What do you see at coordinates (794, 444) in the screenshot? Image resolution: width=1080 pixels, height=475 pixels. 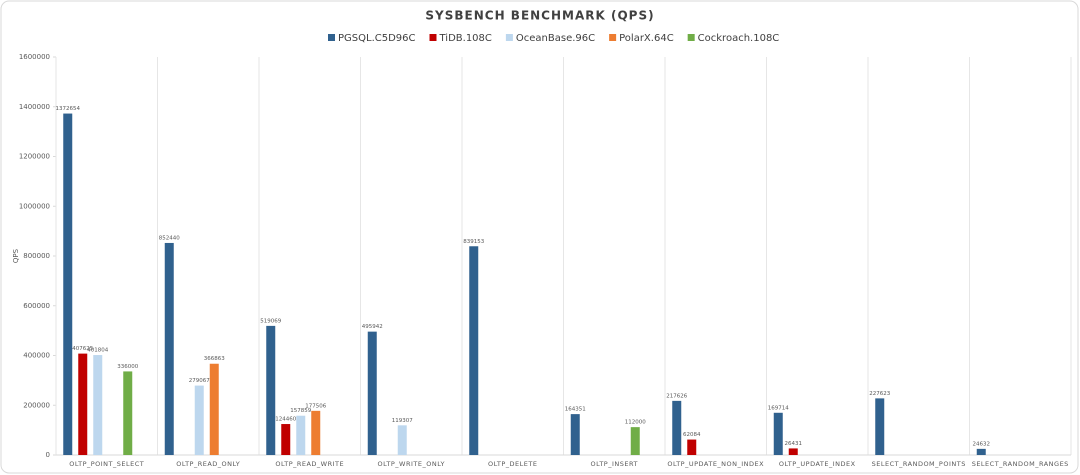 I see `value-label: 26431` at bounding box center [794, 444].